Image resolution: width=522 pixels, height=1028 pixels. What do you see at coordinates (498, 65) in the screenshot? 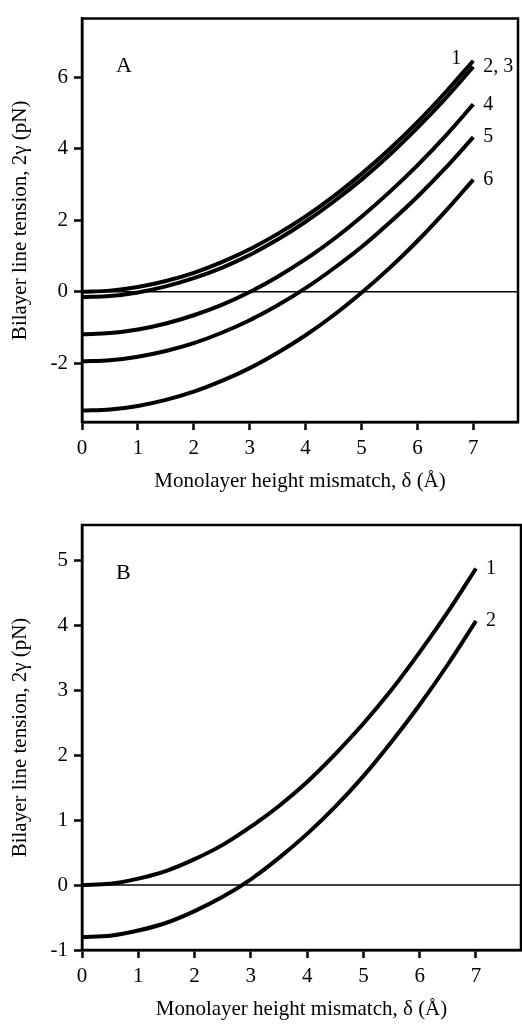
I see `series-label: 2, 3` at bounding box center [498, 65].